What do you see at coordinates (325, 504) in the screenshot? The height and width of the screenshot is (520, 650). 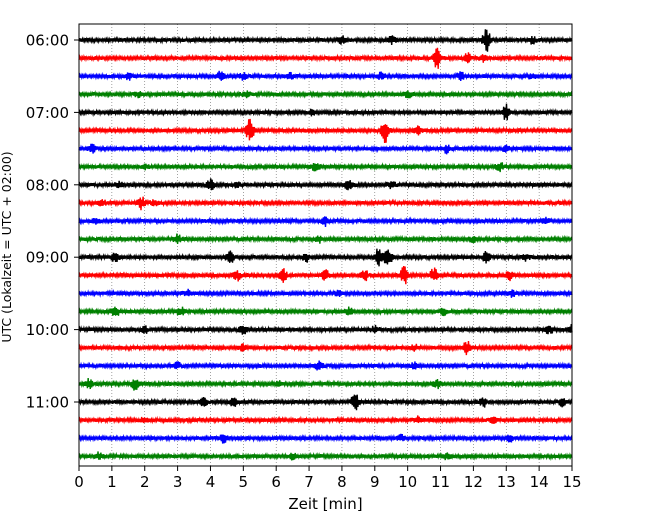 I see `x-axis-label: Zeit [min]` at bounding box center [325, 504].